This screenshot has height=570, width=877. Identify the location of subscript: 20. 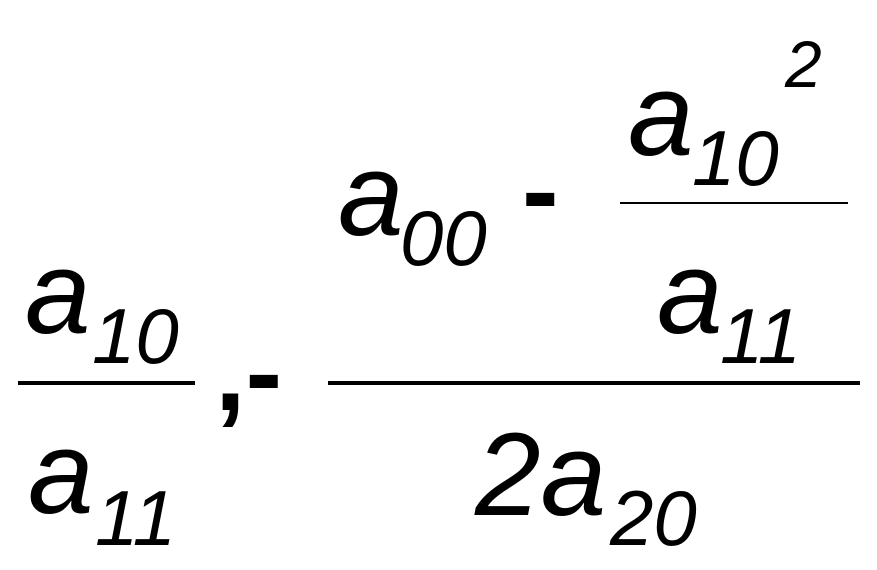
(653, 518).